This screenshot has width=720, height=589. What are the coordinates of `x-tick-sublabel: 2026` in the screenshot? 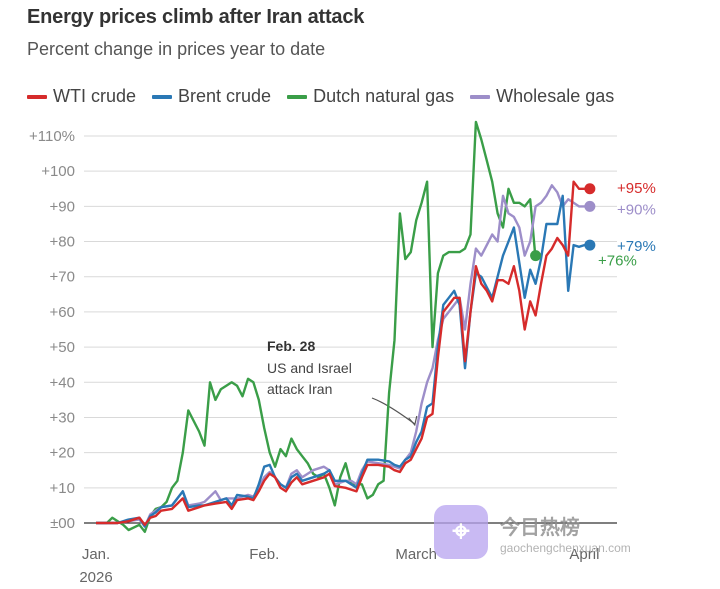 It's located at (95, 577).